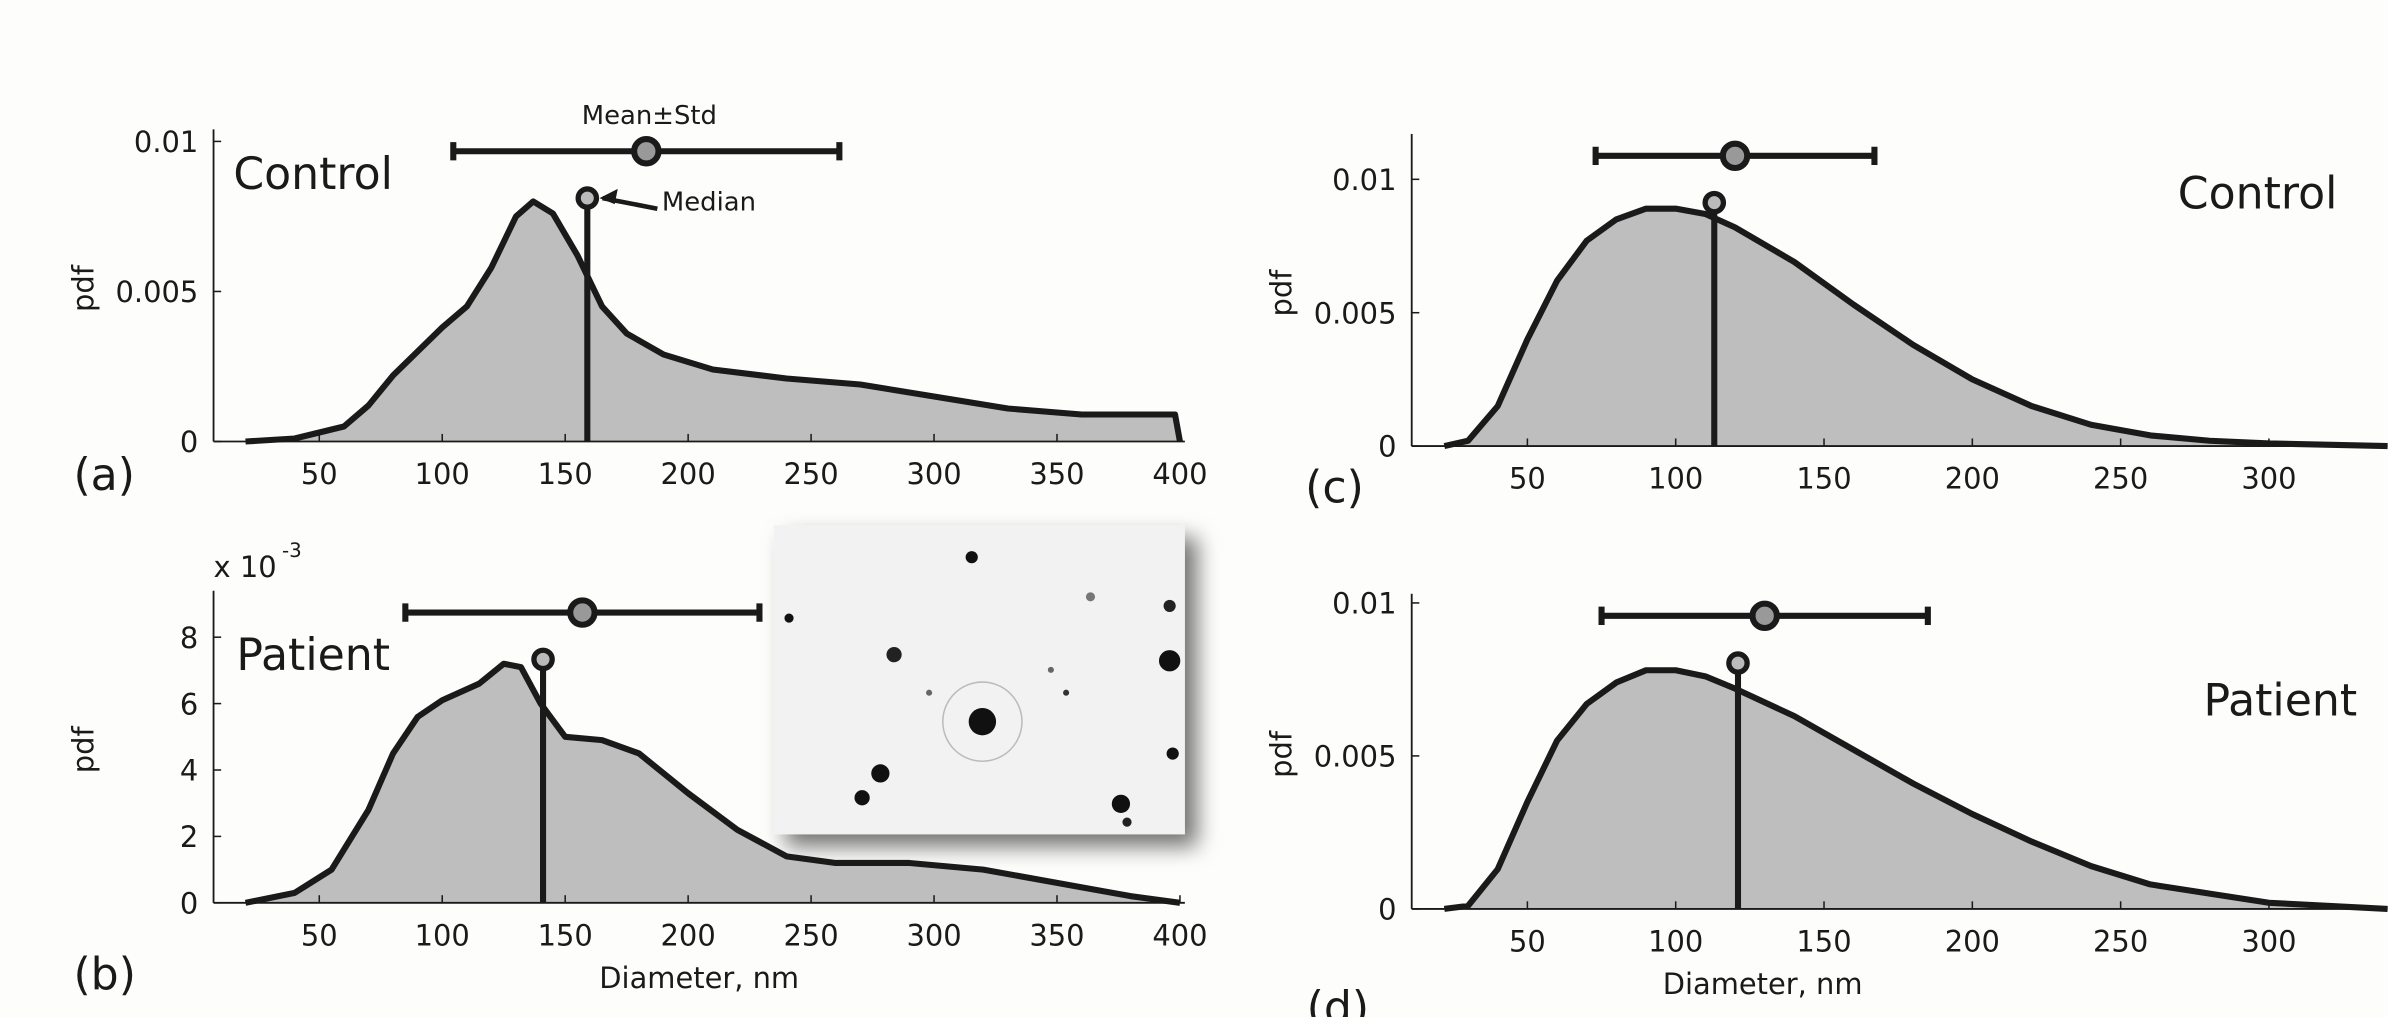 This screenshot has width=2388, height=1017. I want to click on y-tick-label: 6, so click(189, 704).